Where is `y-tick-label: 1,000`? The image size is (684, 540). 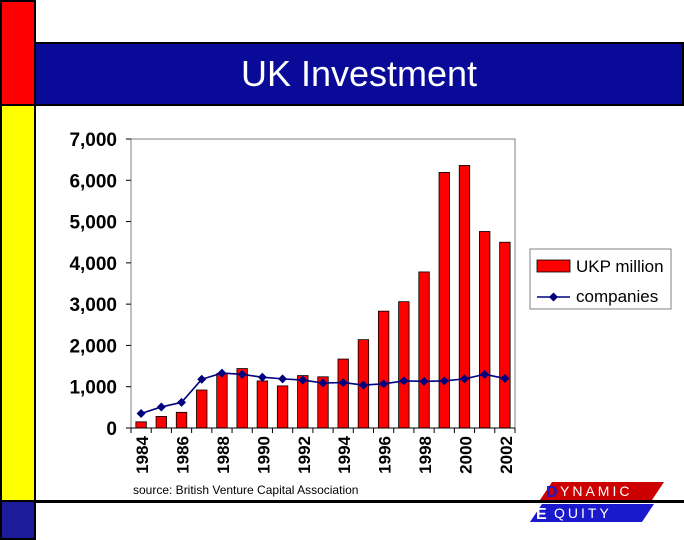 y-tick-label: 1,000 is located at coordinates (93, 388).